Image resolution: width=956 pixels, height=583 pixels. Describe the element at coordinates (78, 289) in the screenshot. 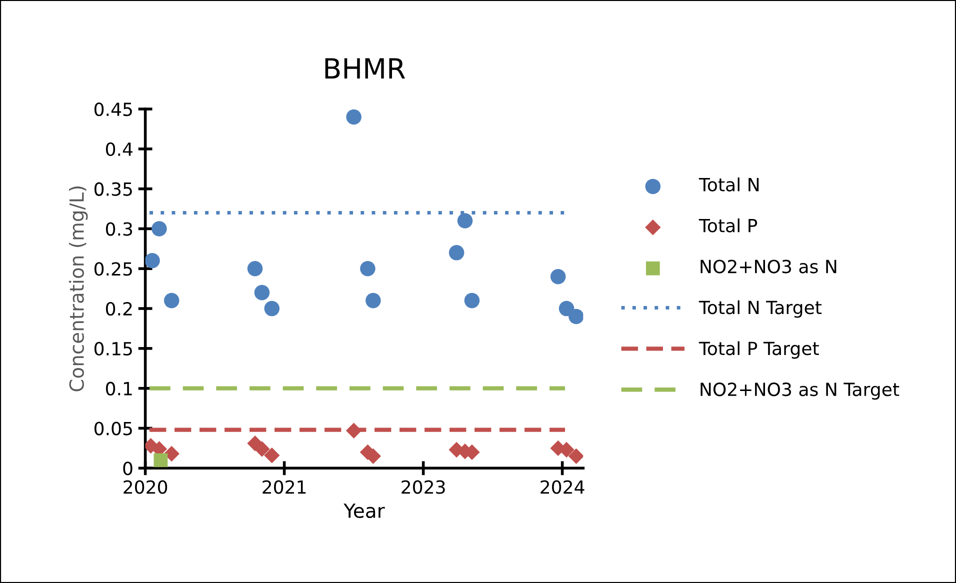

I see `y-axis-title: Concentration (mg/L)` at that location.